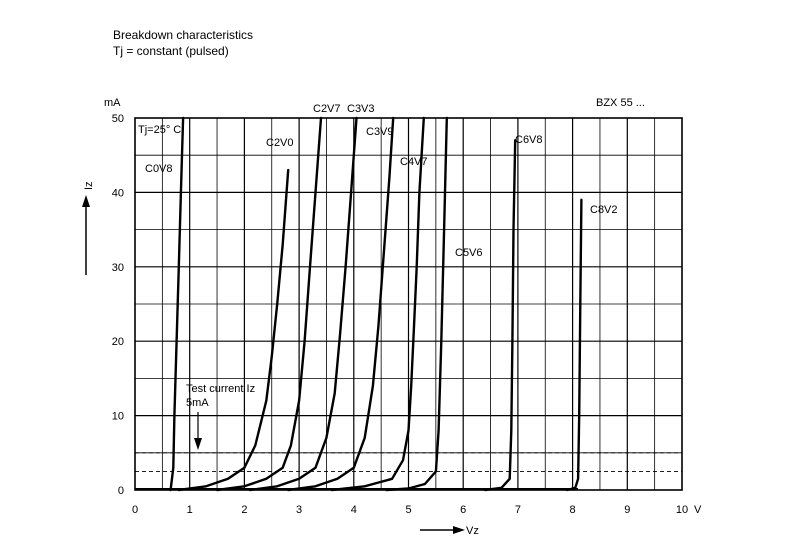 The width and height of the screenshot is (790, 560). Describe the element at coordinates (118, 119) in the screenshot. I see `y-tick-label: 50` at that location.